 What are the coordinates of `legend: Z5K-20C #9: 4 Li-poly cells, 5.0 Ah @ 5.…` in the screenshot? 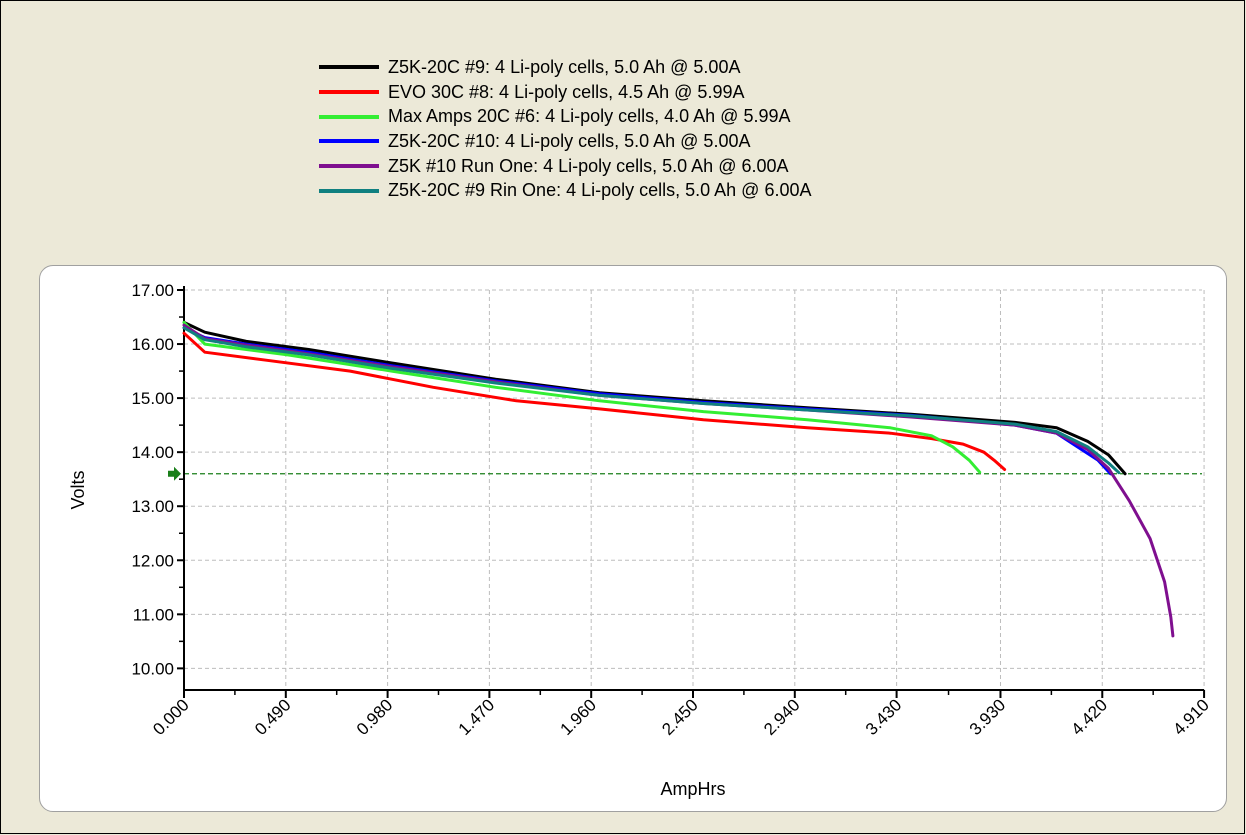 It's located at (565, 129).